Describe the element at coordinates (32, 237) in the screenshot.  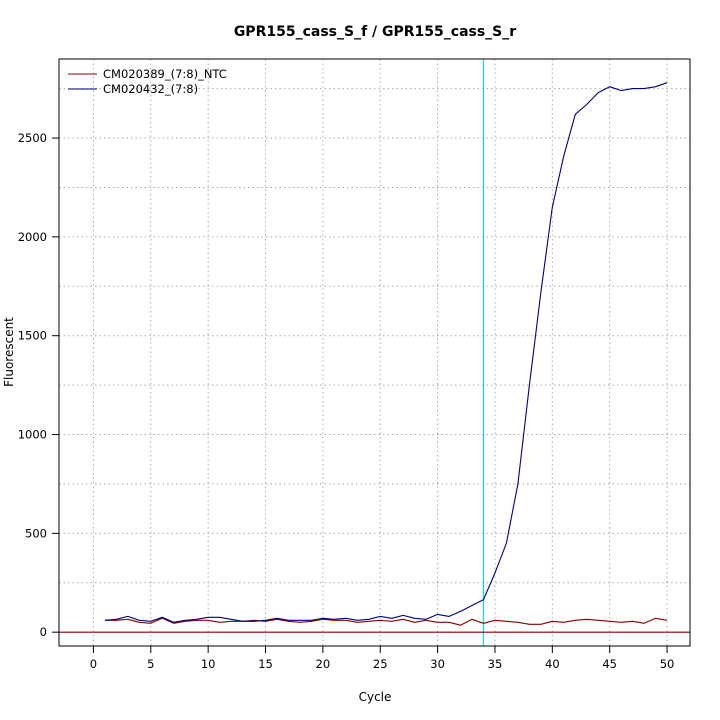
I see `y-tick-label: 2000` at that location.